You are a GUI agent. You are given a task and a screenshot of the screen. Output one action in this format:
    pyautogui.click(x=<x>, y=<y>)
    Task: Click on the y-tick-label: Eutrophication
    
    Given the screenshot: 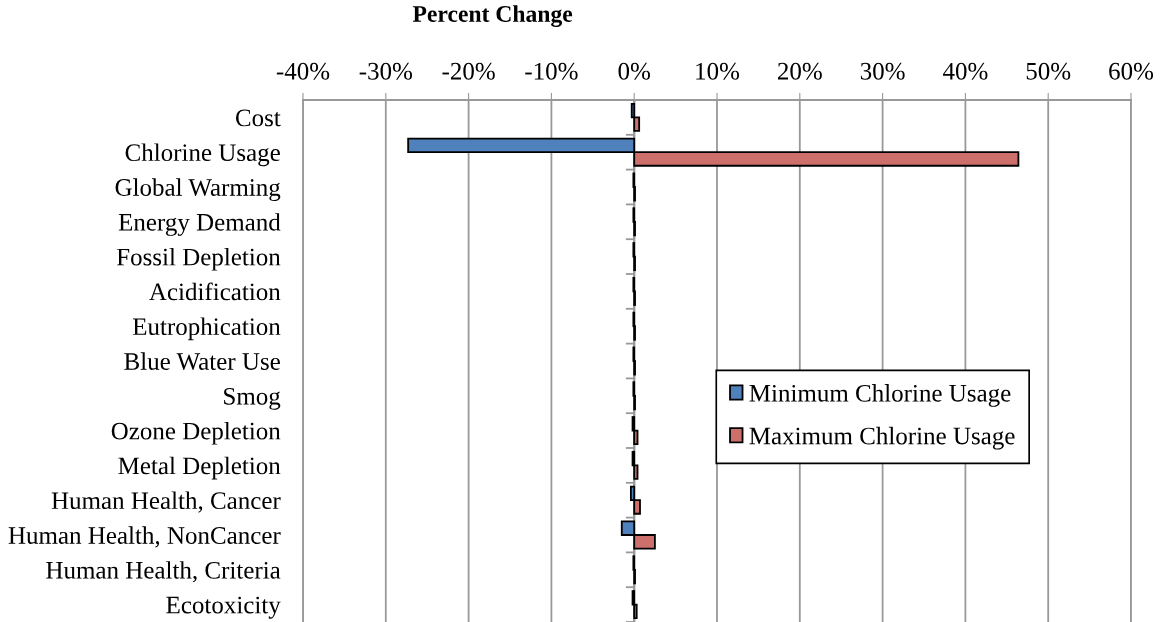 What is the action you would take?
    pyautogui.click(x=206, y=329)
    